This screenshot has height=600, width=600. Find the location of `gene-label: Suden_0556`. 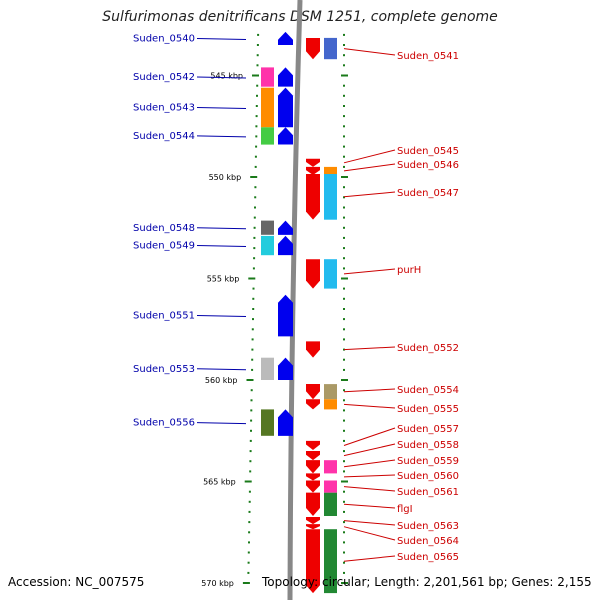

gene-label: Suden_0556 is located at coordinates (164, 423).